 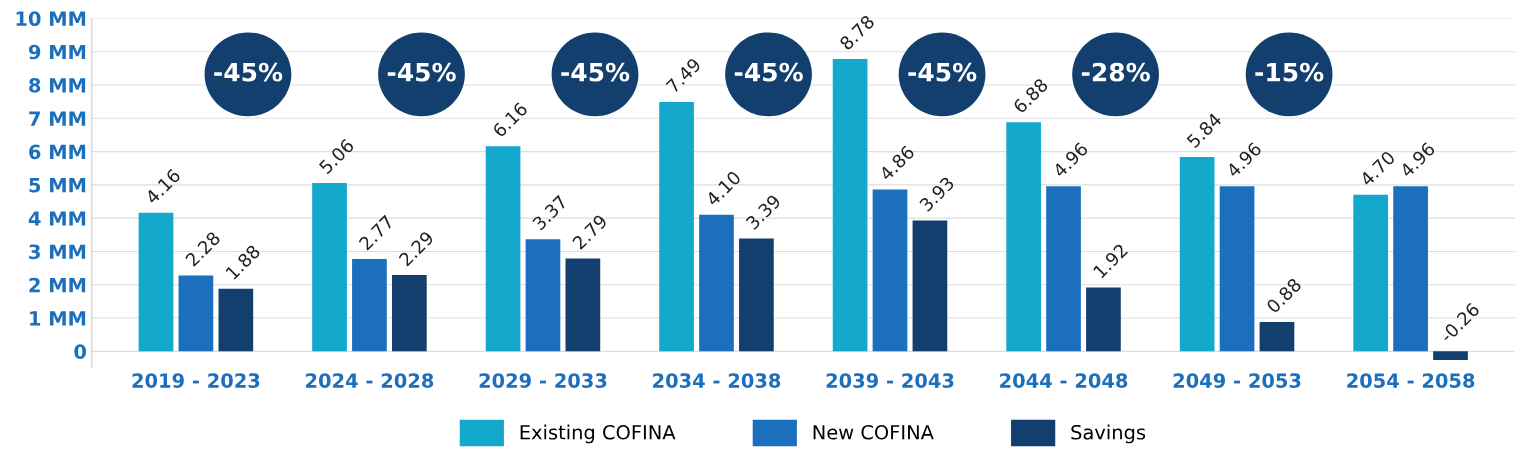 What do you see at coordinates (57, 218) in the screenshot?
I see `y-tick-label: 4 MM` at bounding box center [57, 218].